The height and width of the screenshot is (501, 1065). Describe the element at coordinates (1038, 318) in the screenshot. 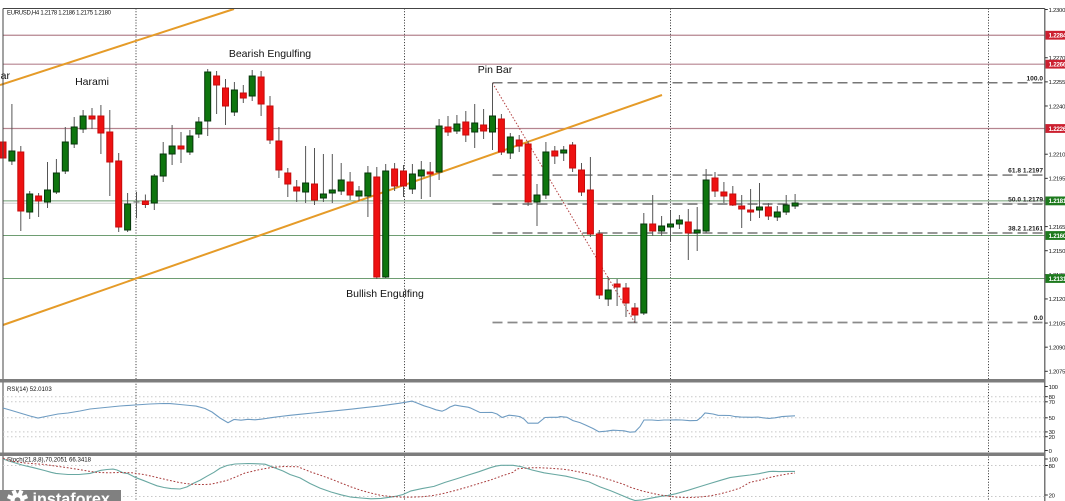

I see `svg-text: 0.0` at that location.